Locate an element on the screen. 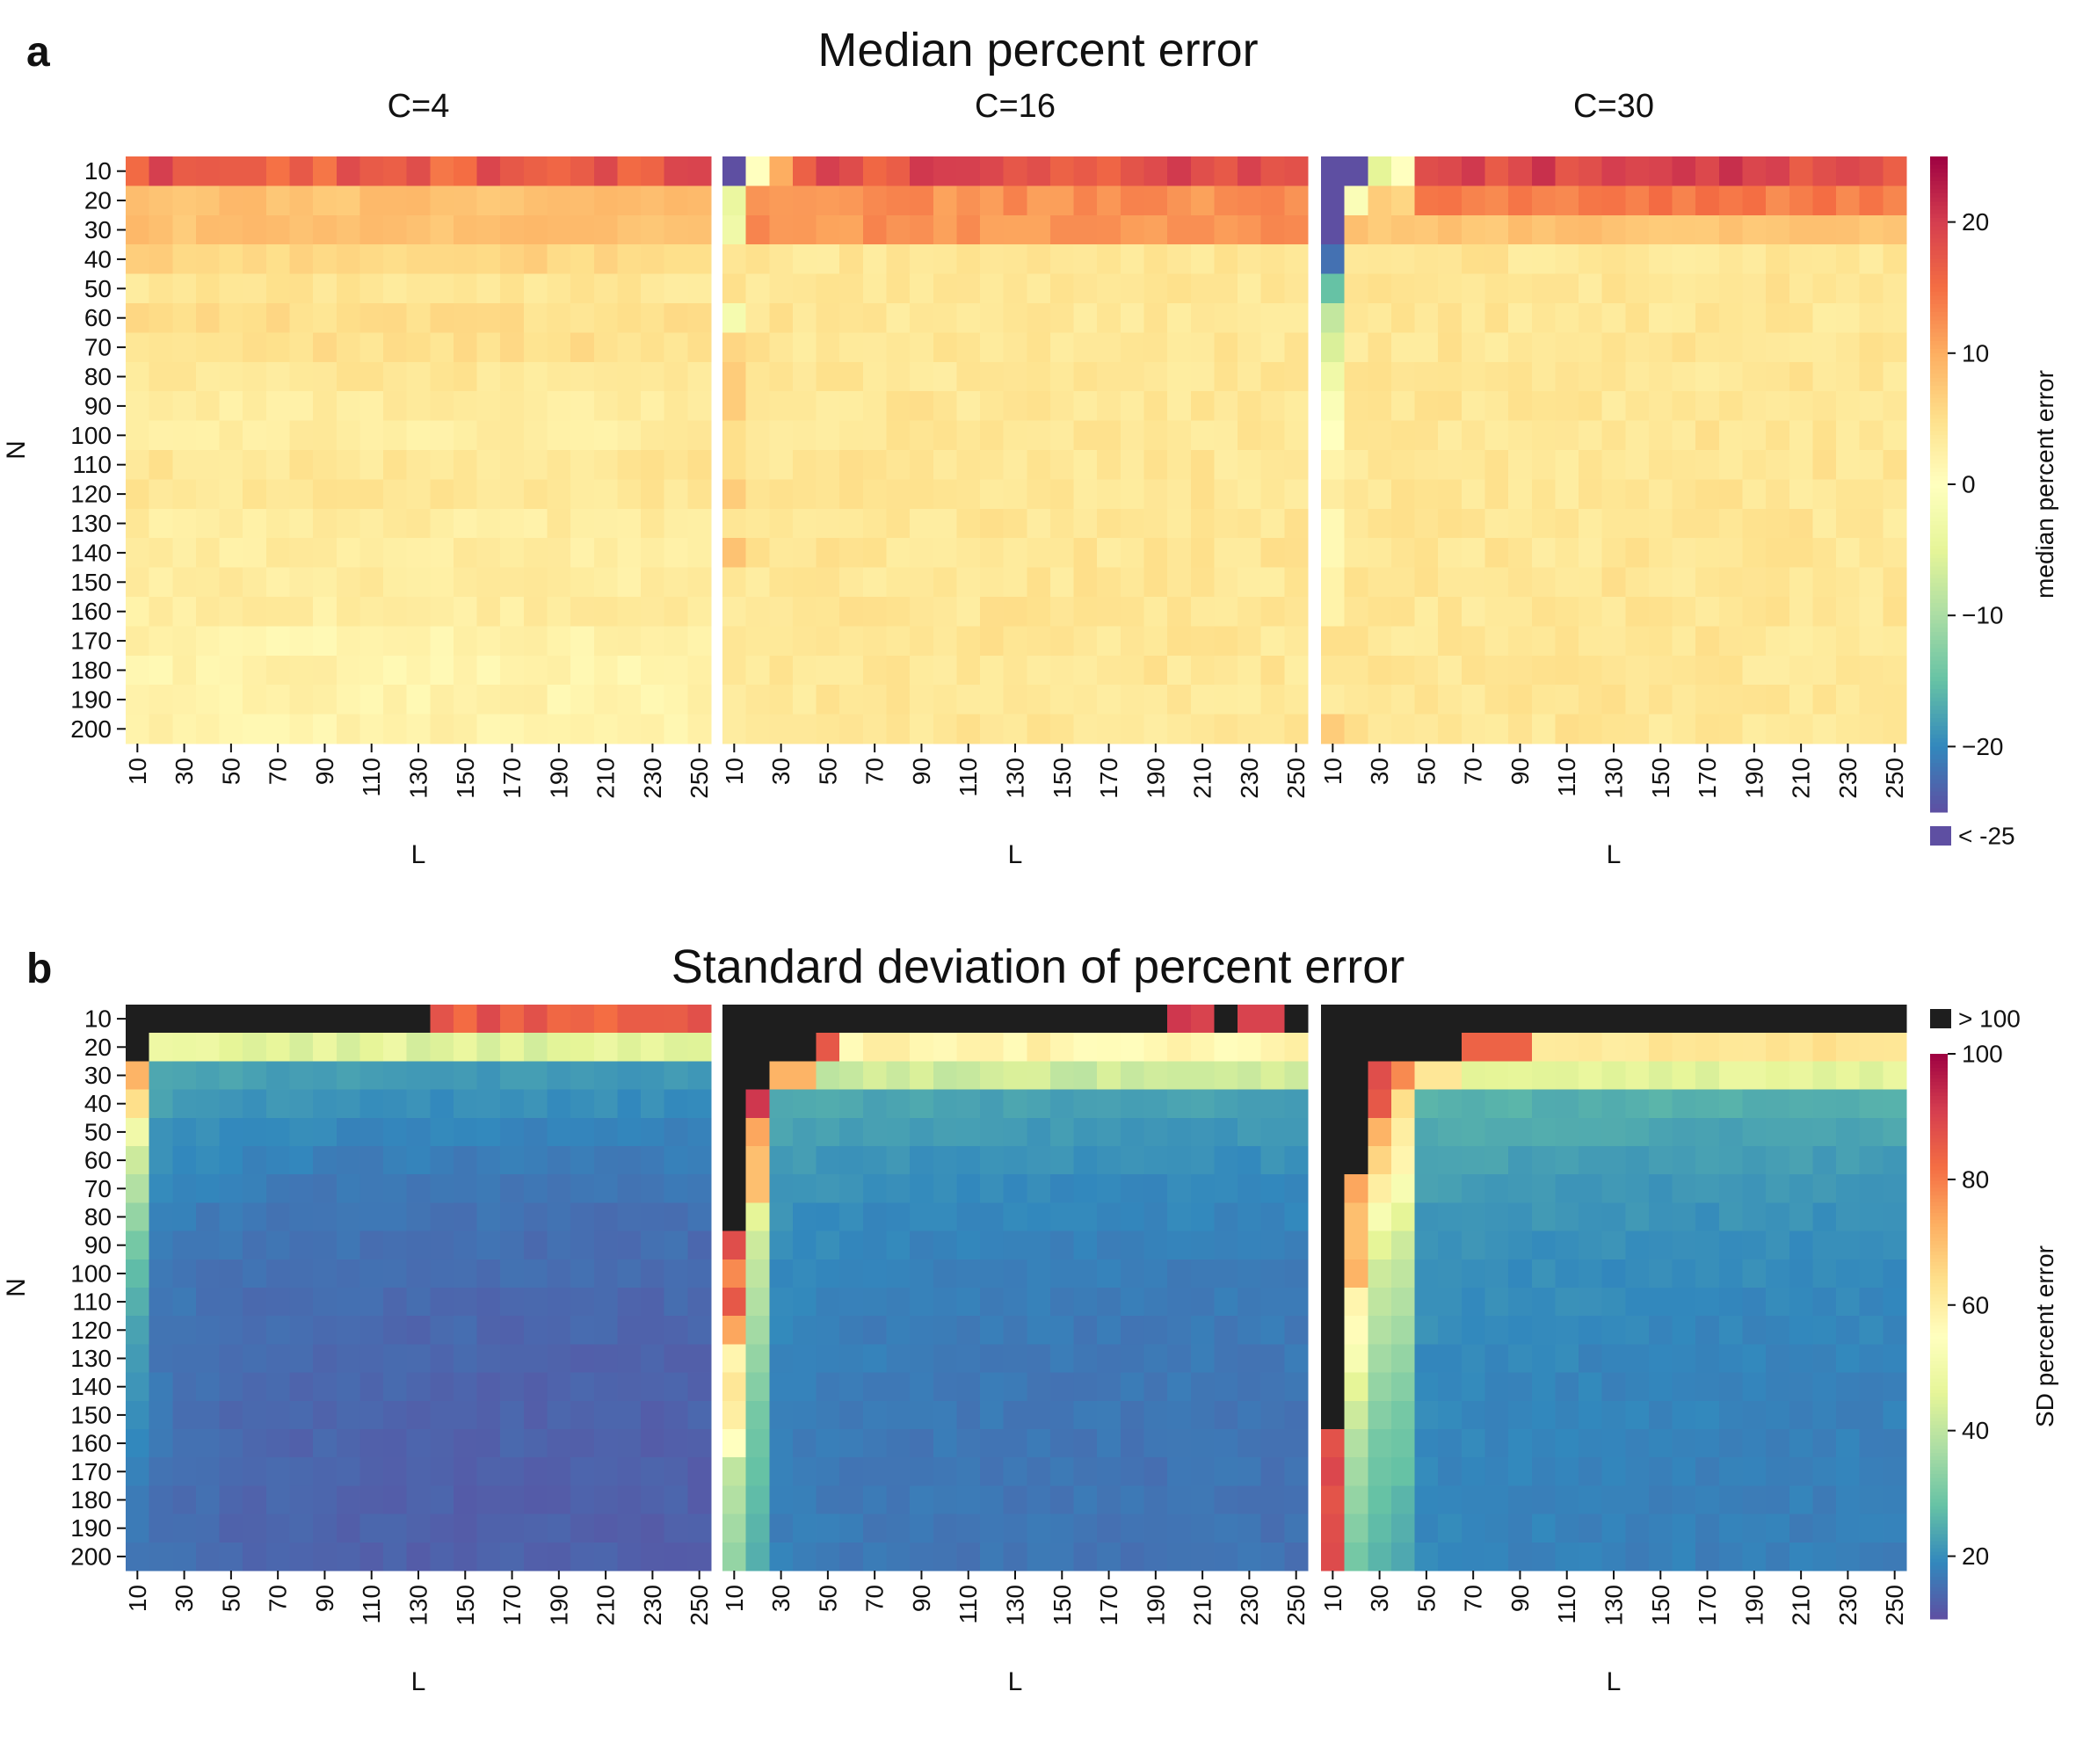 This screenshot has width=2076, height=1764. colorbar-tick-label: 20 is located at coordinates (1975, 1556).